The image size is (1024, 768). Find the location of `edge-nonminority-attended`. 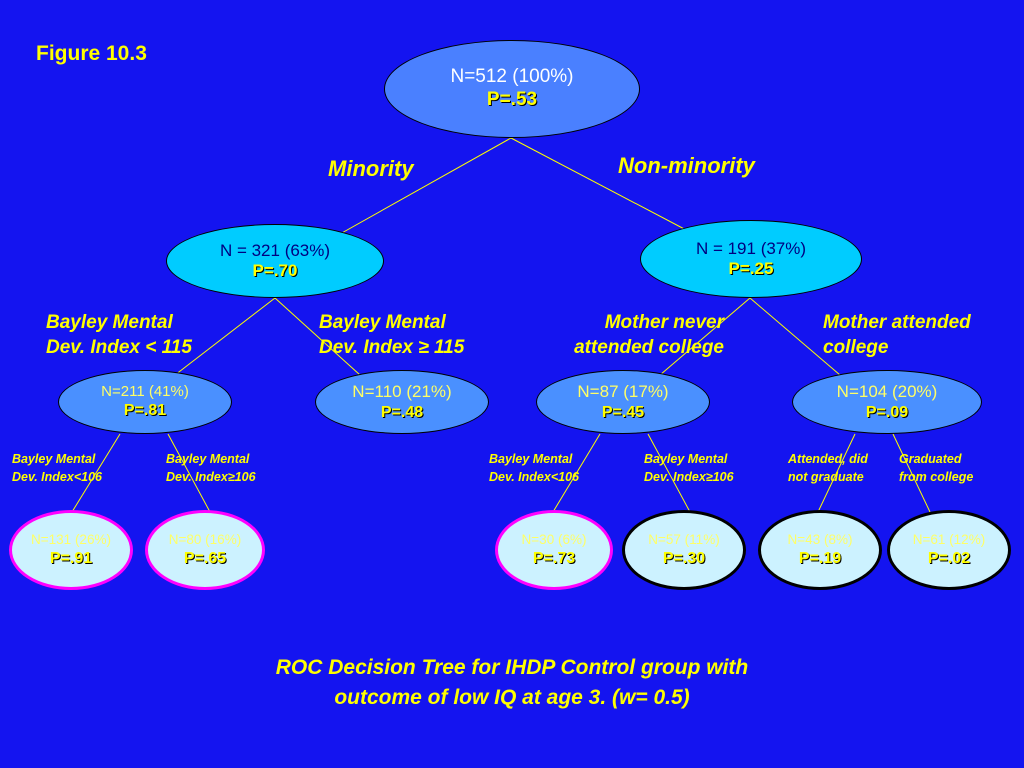

edge-nonminority-attended is located at coordinates (795, 336).